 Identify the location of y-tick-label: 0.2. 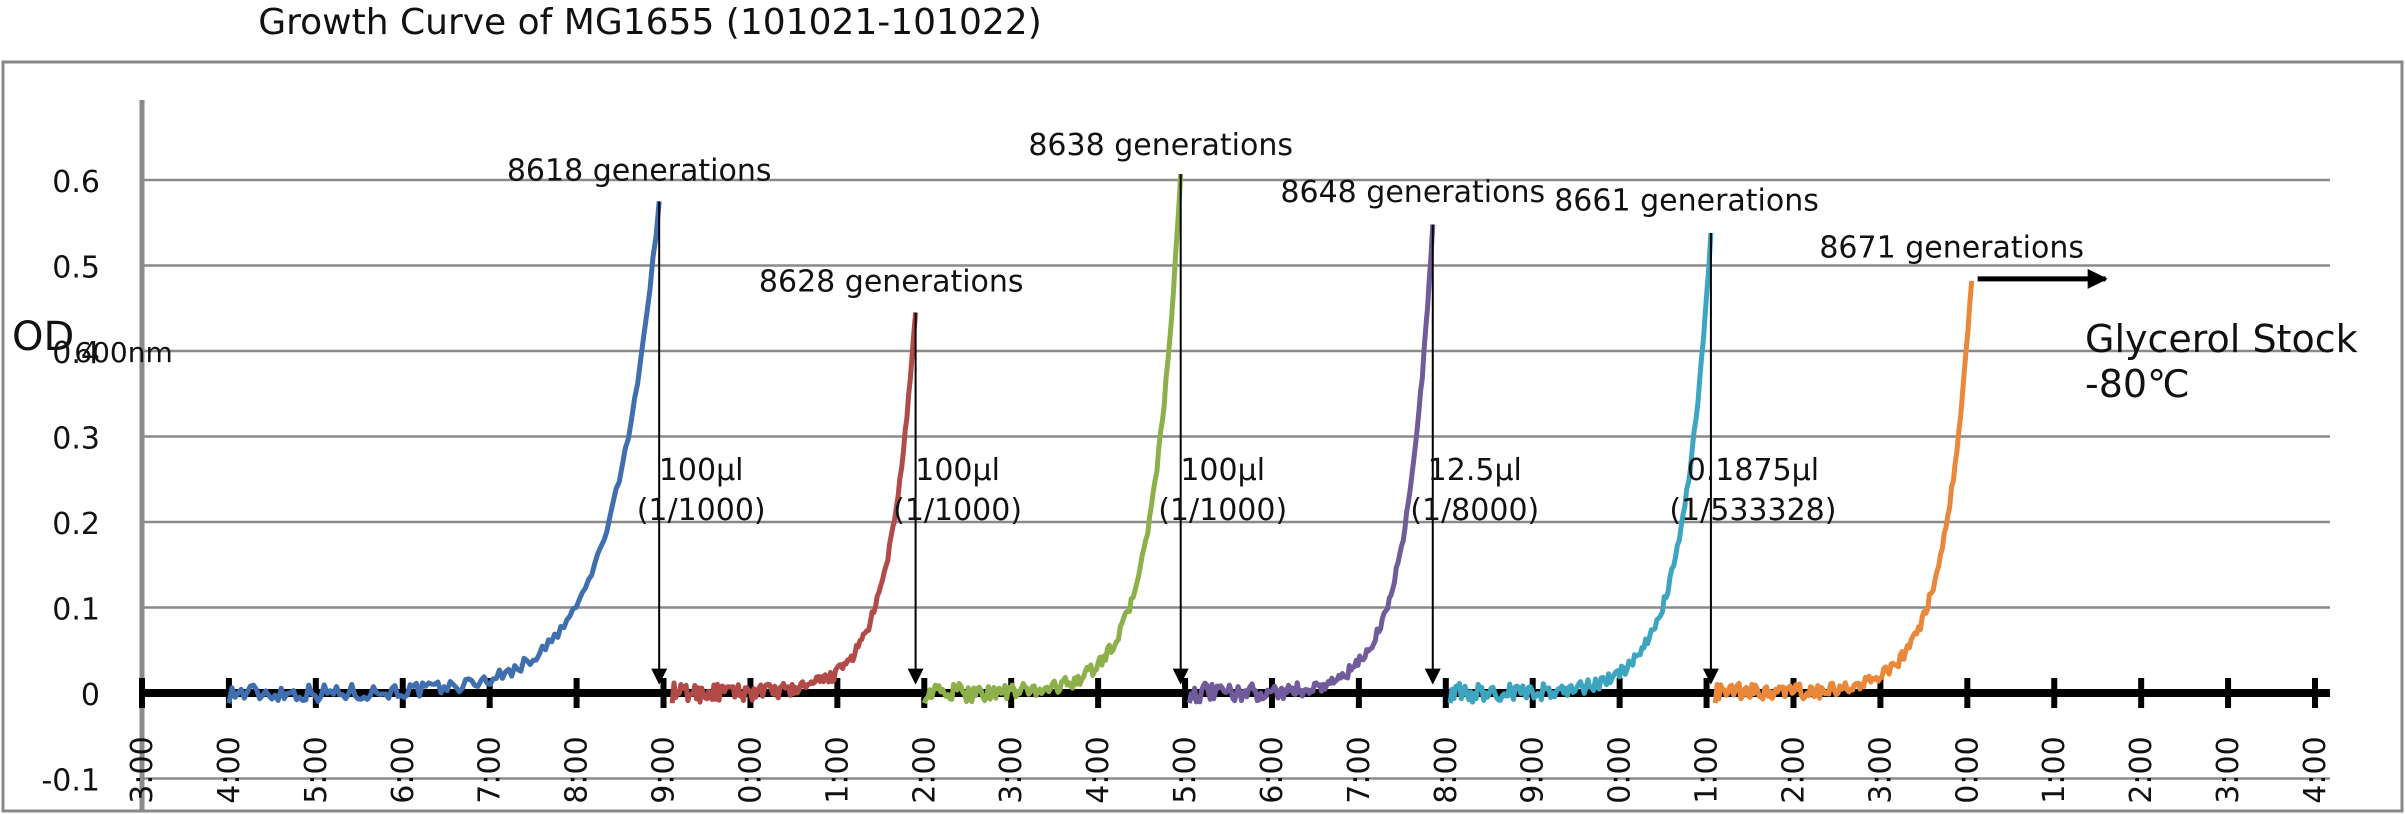
(76, 524).